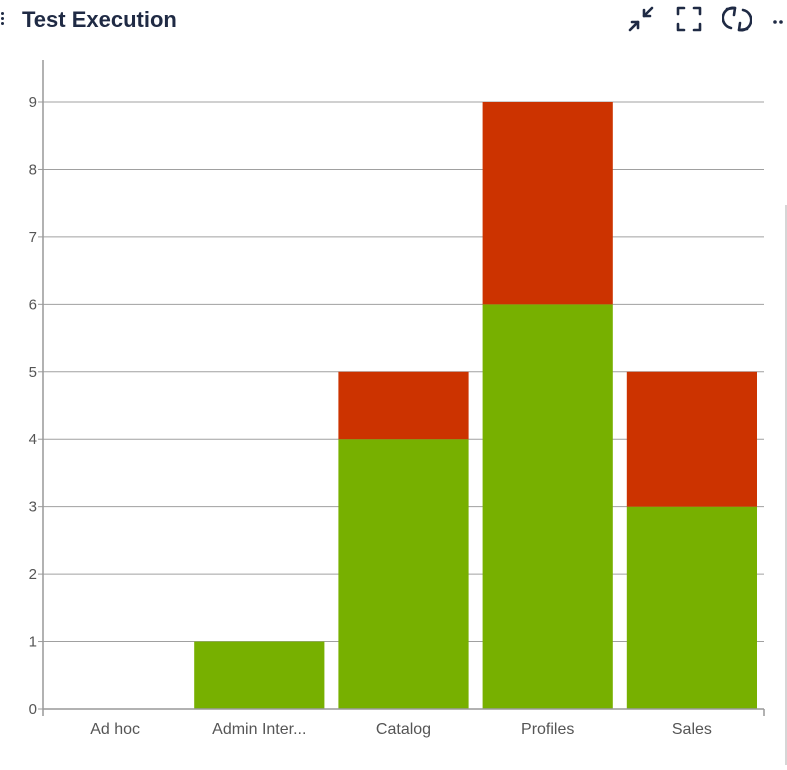  Describe the element at coordinates (3, 19) in the screenshot. I see `drag-handle-icon` at that location.